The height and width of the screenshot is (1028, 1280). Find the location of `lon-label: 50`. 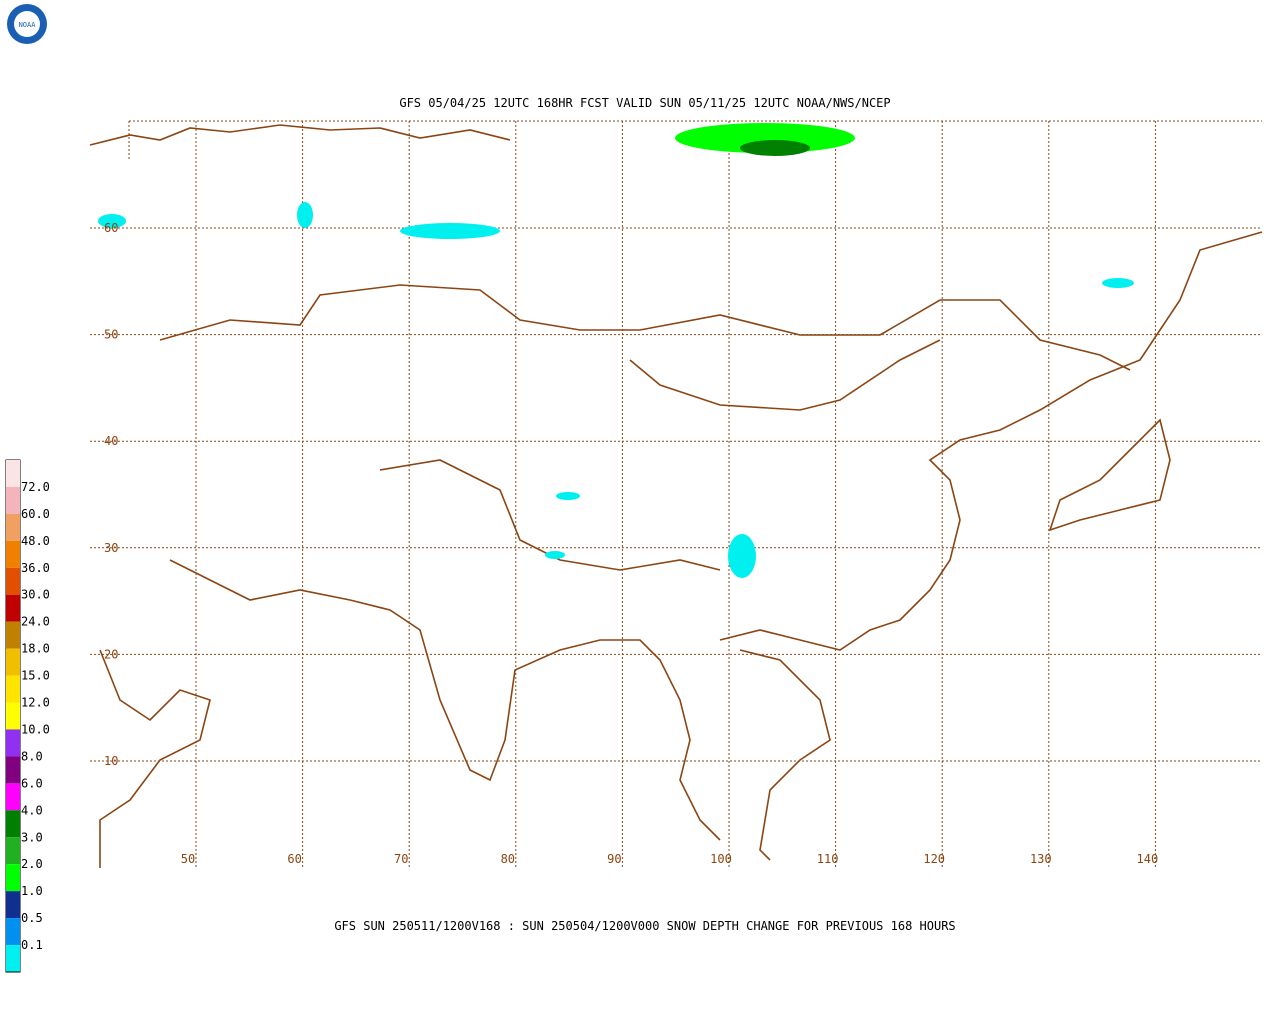

lon-label: 50 is located at coordinates (188, 859).